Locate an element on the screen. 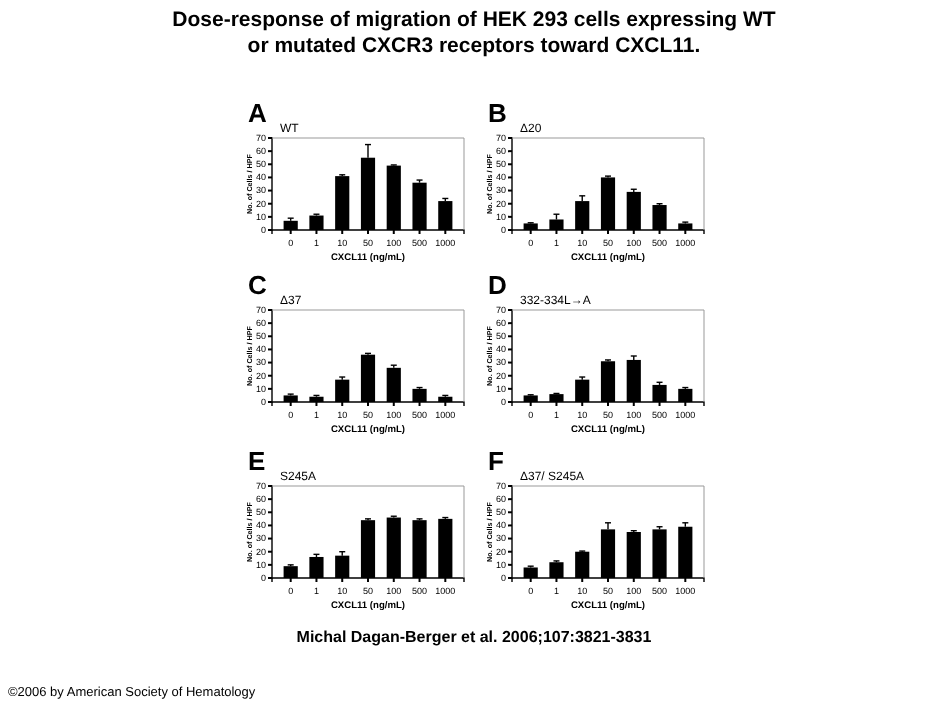 This screenshot has width=948, height=710. text: Dose-response of migration of HEK 293 cells expressing WT or mutated CXCR3 receptors toward CXCL11. is located at coordinates (474, 34).